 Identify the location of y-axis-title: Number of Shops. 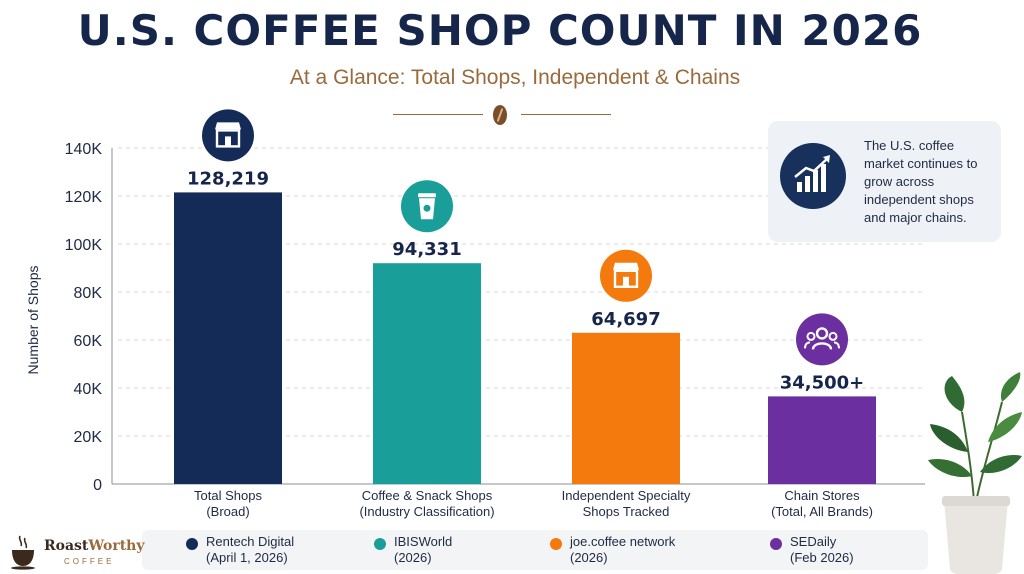
(33, 320).